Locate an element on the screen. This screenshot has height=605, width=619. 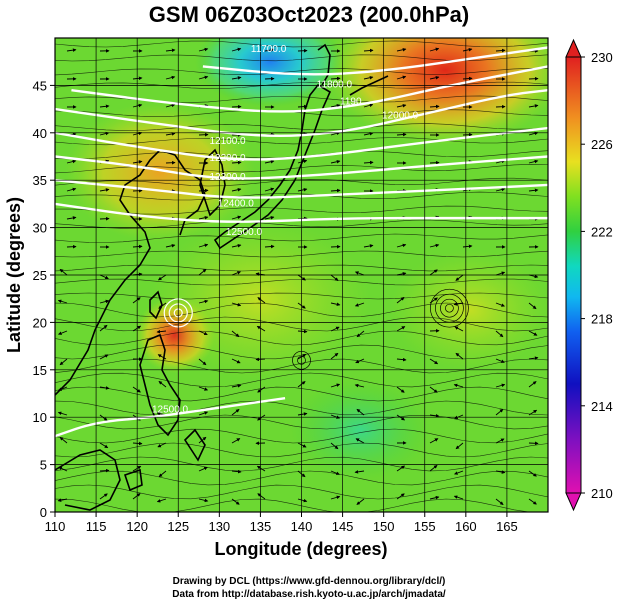
contour-label: 11800.0 is located at coordinates (335, 84).